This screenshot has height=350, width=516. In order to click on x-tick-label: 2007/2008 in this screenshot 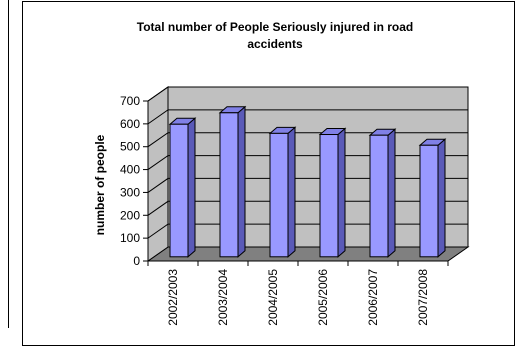, I will do `click(423, 297)`.